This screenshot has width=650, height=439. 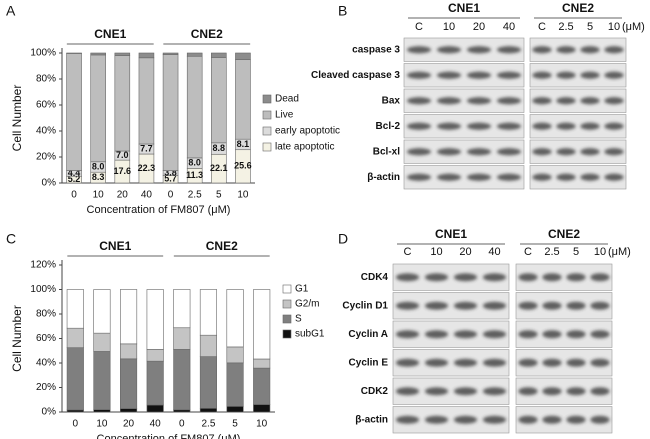 What do you see at coordinates (578, 126) in the screenshot?
I see `blot-strip` at bounding box center [578, 126].